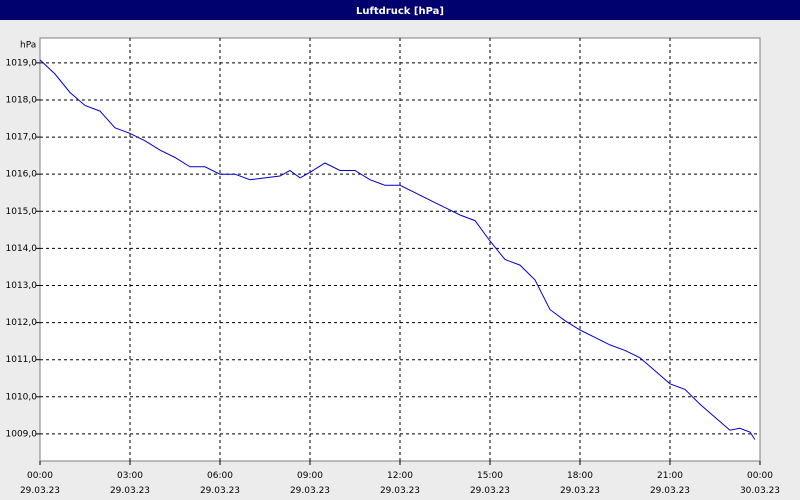 The height and width of the screenshot is (500, 800). What do you see at coordinates (22, 100) in the screenshot?
I see `y-tick-label: 1018,0` at bounding box center [22, 100].